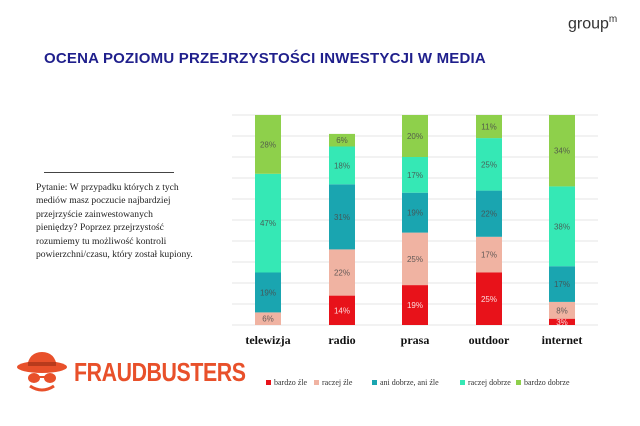  I want to click on brand-text: group, so click(588, 24).